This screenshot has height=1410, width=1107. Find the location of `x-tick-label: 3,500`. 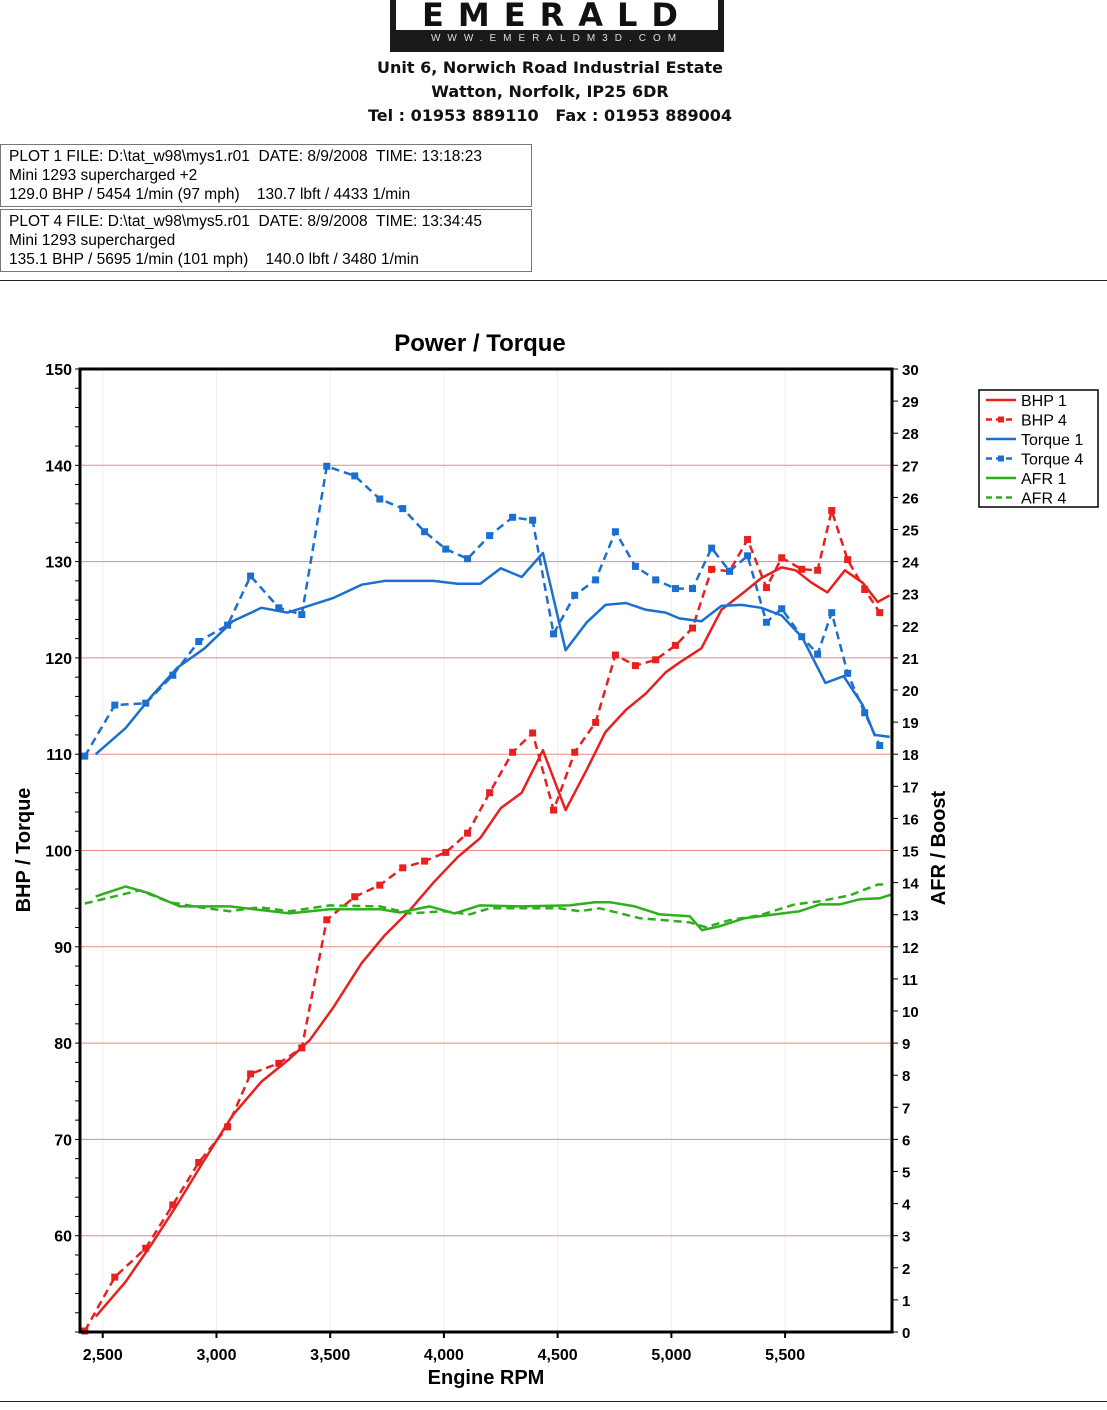

x-tick-label: 3,500 is located at coordinates (330, 1355).